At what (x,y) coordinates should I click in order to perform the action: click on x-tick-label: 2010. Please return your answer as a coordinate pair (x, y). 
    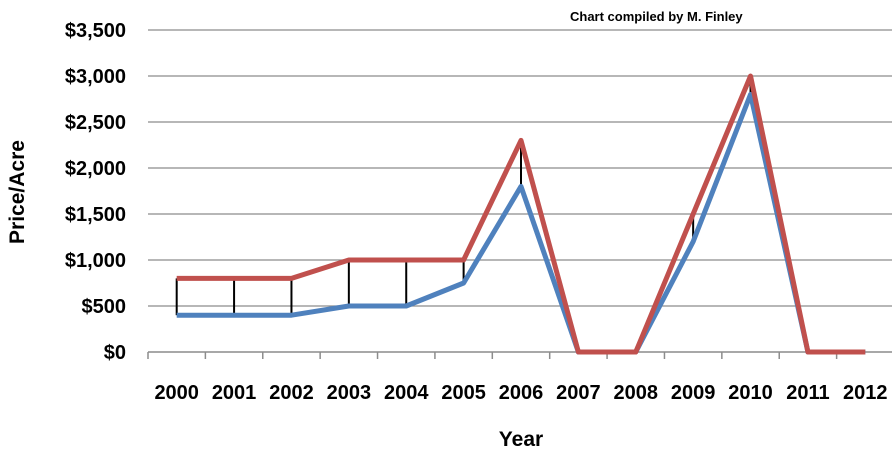
    Looking at the image, I should click on (750, 393).